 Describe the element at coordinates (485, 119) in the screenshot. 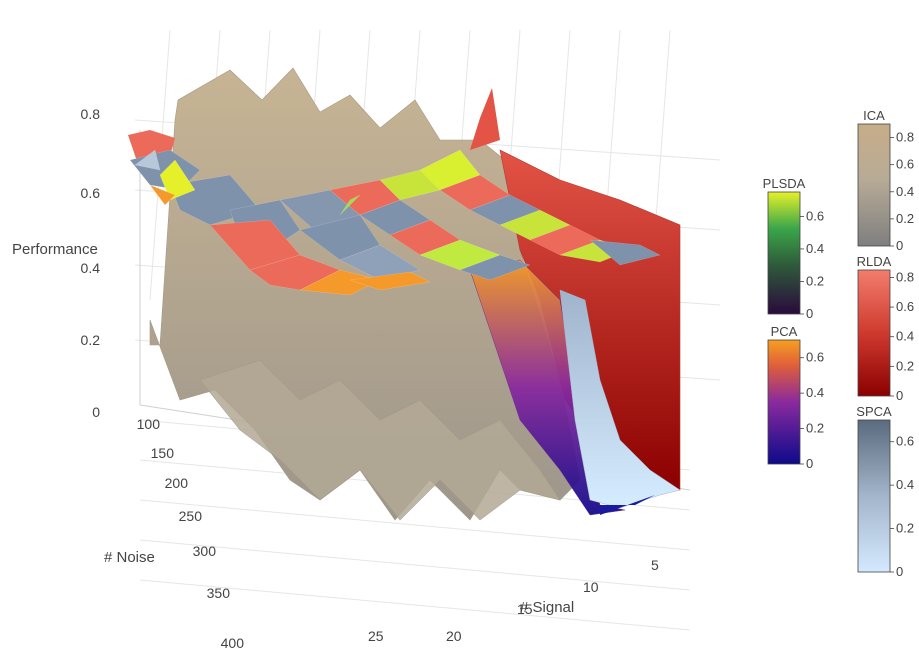

I see `surface-rlda-spike` at that location.